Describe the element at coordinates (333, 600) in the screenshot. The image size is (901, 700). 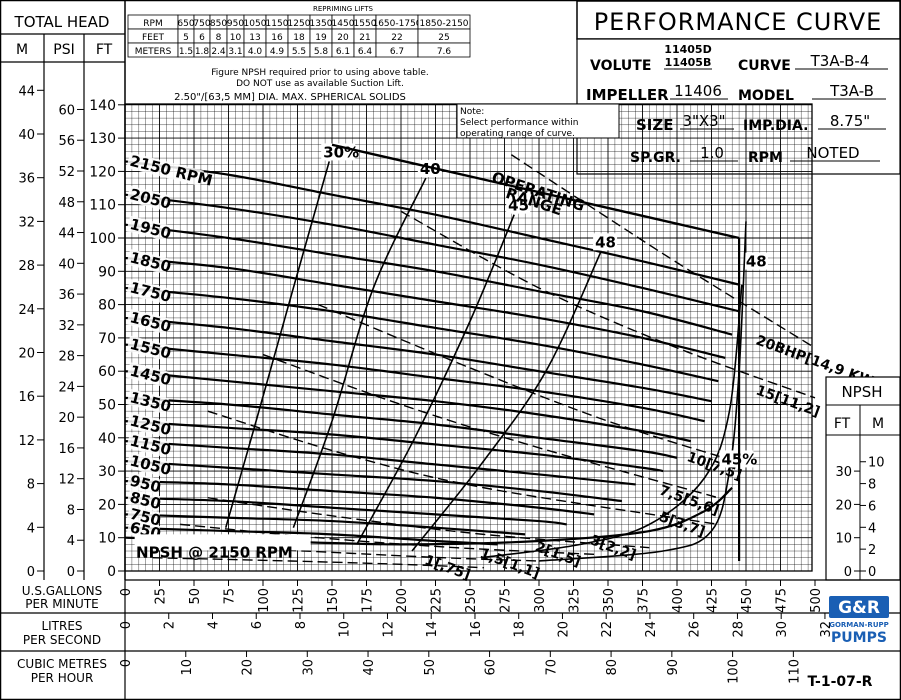
I see `x-gpm-tick-label: 150` at that location.